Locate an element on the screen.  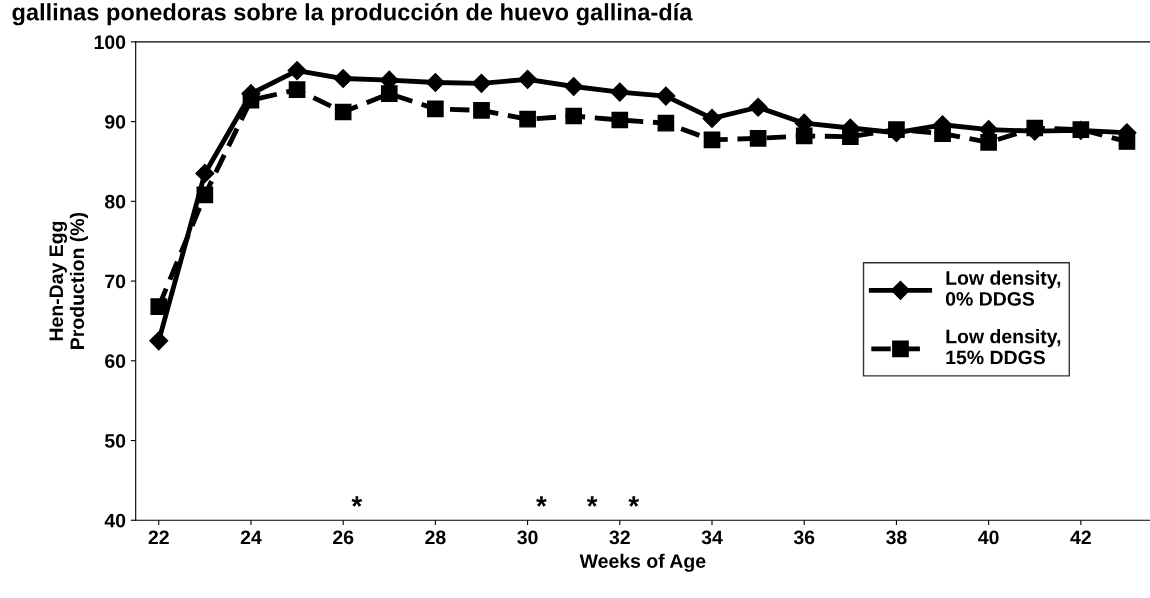
x-tick-label: 22 is located at coordinates (158, 537).